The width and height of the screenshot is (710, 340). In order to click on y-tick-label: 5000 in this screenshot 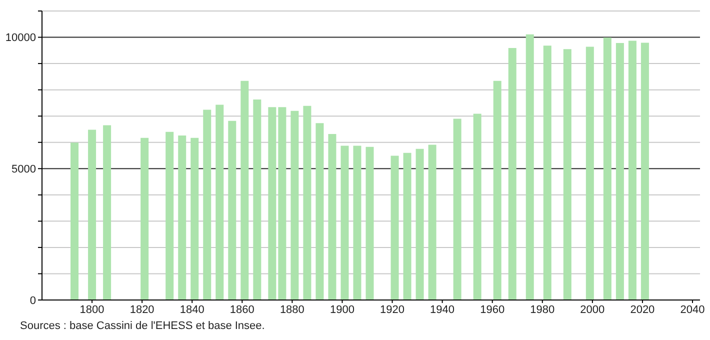, I will do `click(24, 170)`.